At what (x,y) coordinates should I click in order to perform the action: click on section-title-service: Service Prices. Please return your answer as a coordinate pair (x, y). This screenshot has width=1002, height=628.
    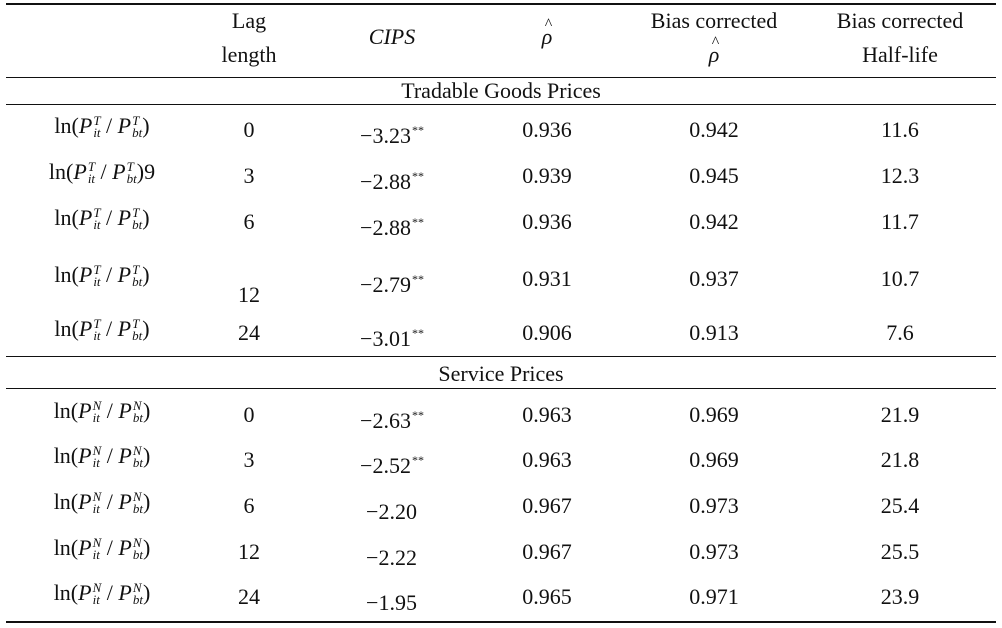
    Looking at the image, I should click on (501, 373).